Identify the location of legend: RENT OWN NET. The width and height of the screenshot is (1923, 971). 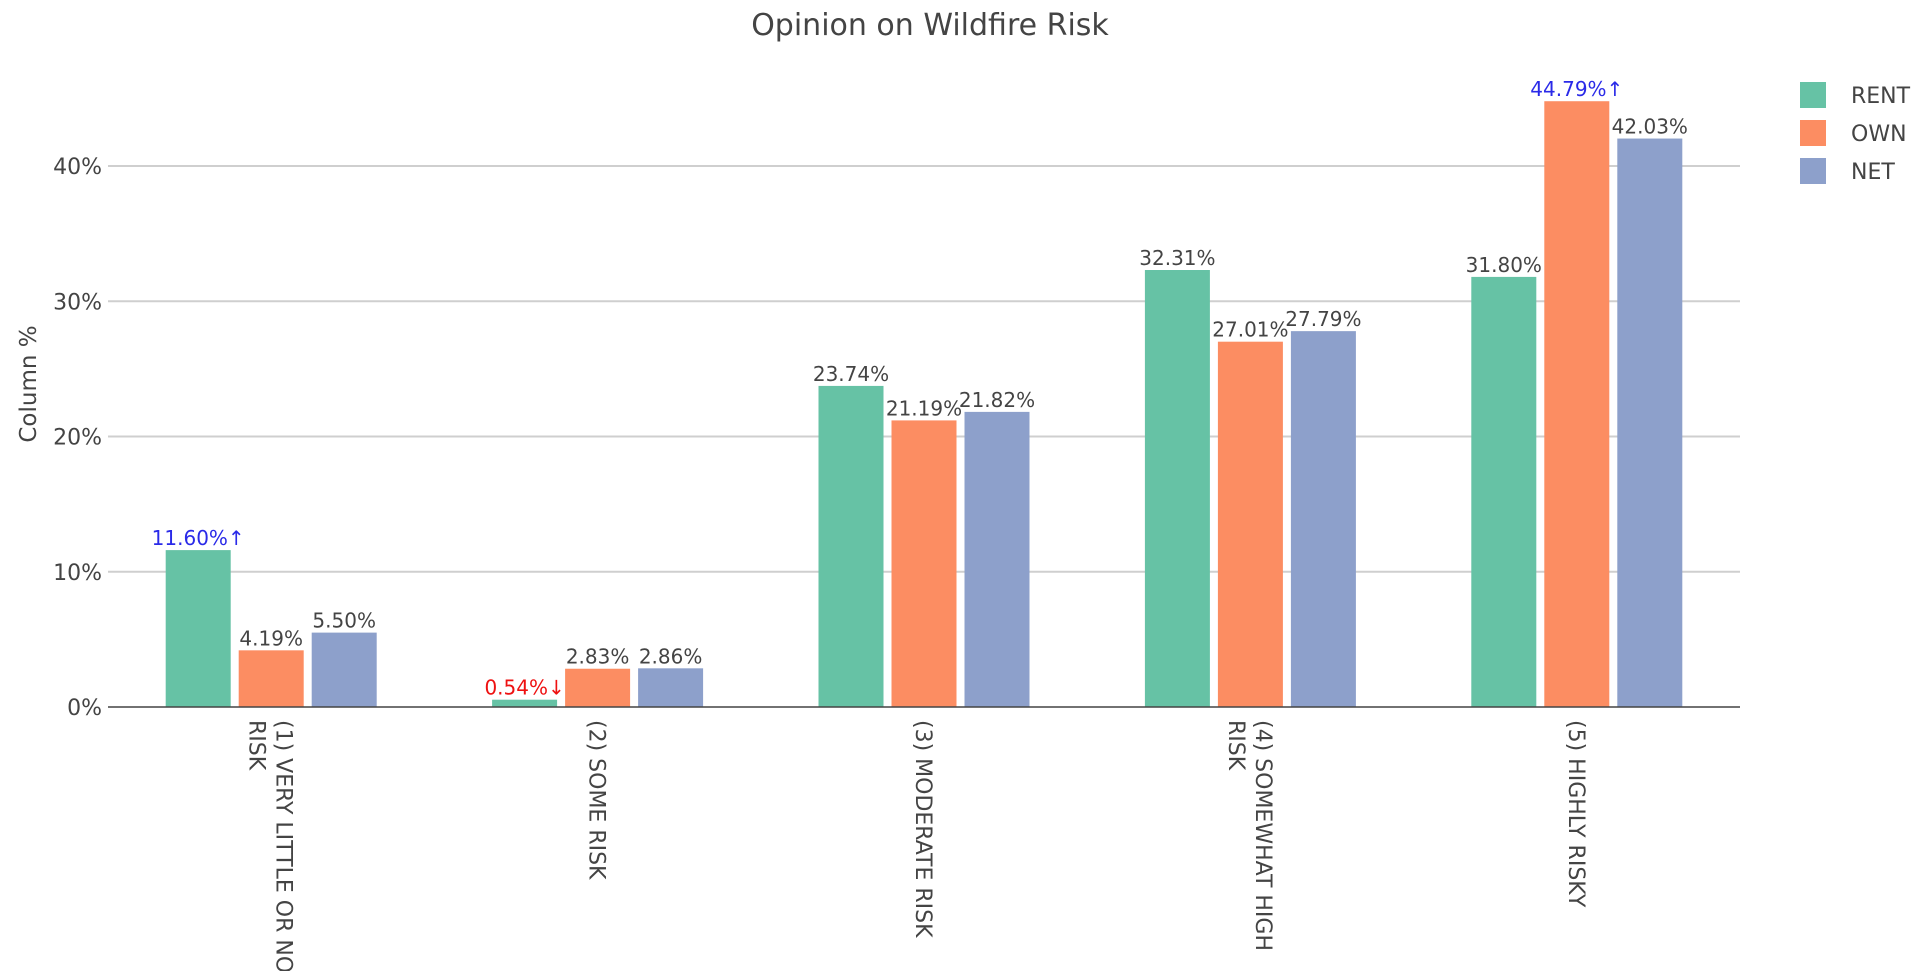
(1855, 133).